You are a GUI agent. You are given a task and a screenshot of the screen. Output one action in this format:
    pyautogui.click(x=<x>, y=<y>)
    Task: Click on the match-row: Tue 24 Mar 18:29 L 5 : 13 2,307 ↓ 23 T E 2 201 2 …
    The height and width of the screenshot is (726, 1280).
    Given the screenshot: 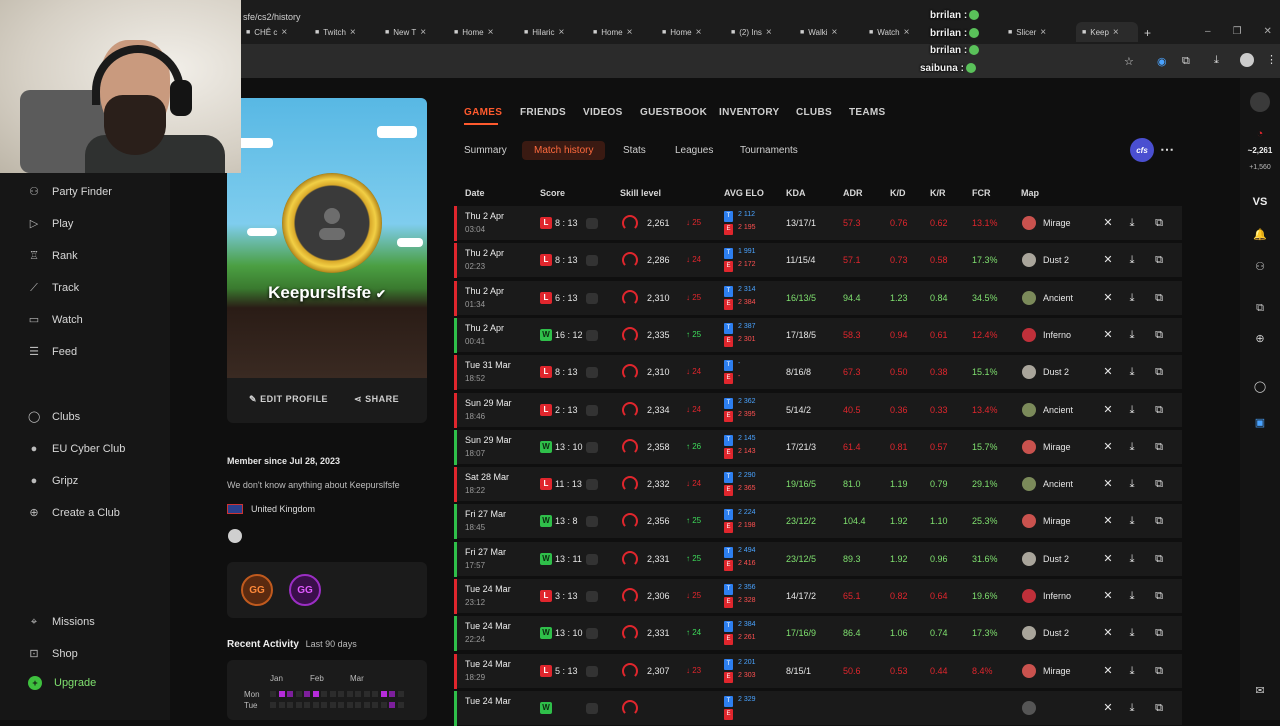 What is the action you would take?
    pyautogui.click(x=818, y=670)
    